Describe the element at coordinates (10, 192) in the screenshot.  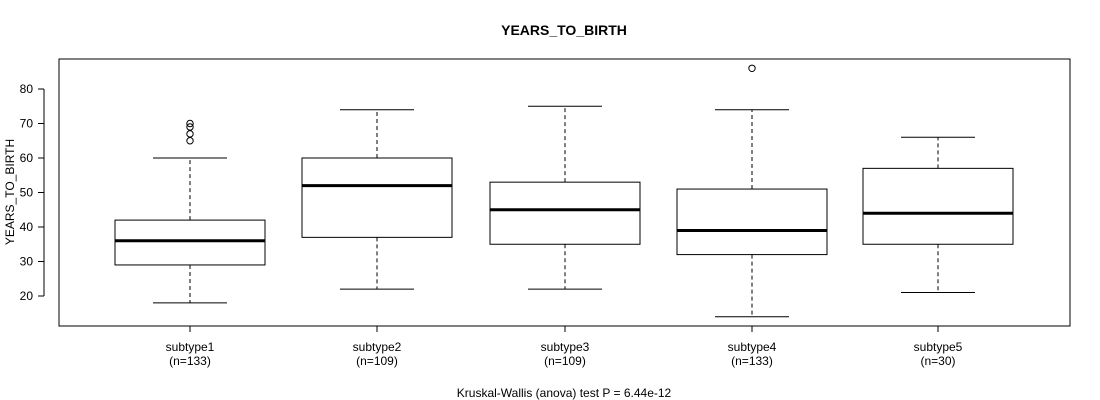
I see `y-axis-label: YEARS_TO_BIRTH` at that location.